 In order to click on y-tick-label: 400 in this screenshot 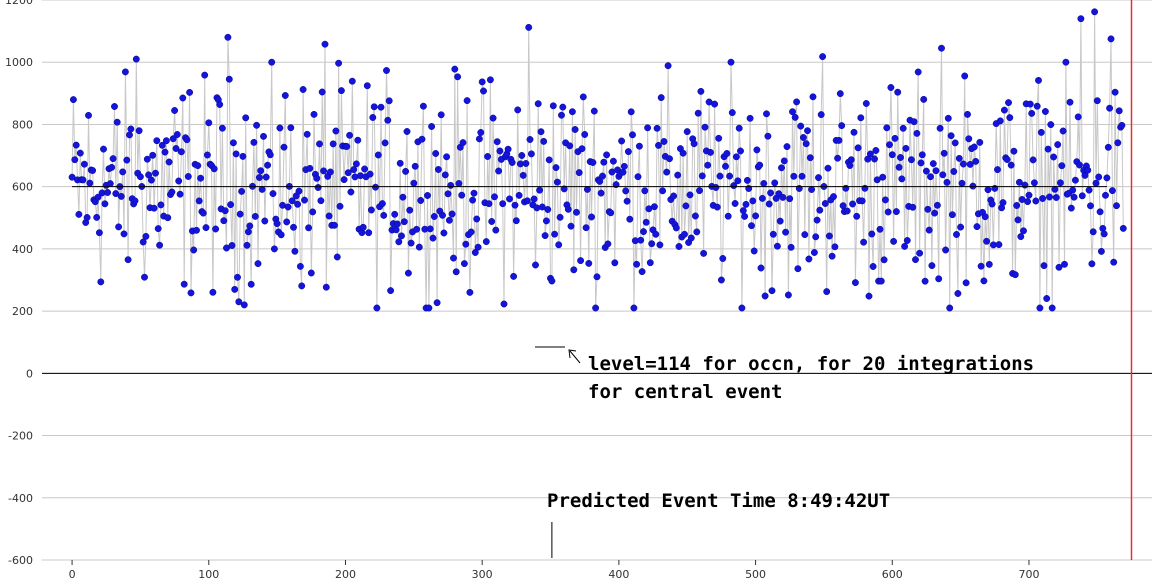, I will do `click(22, 249)`.